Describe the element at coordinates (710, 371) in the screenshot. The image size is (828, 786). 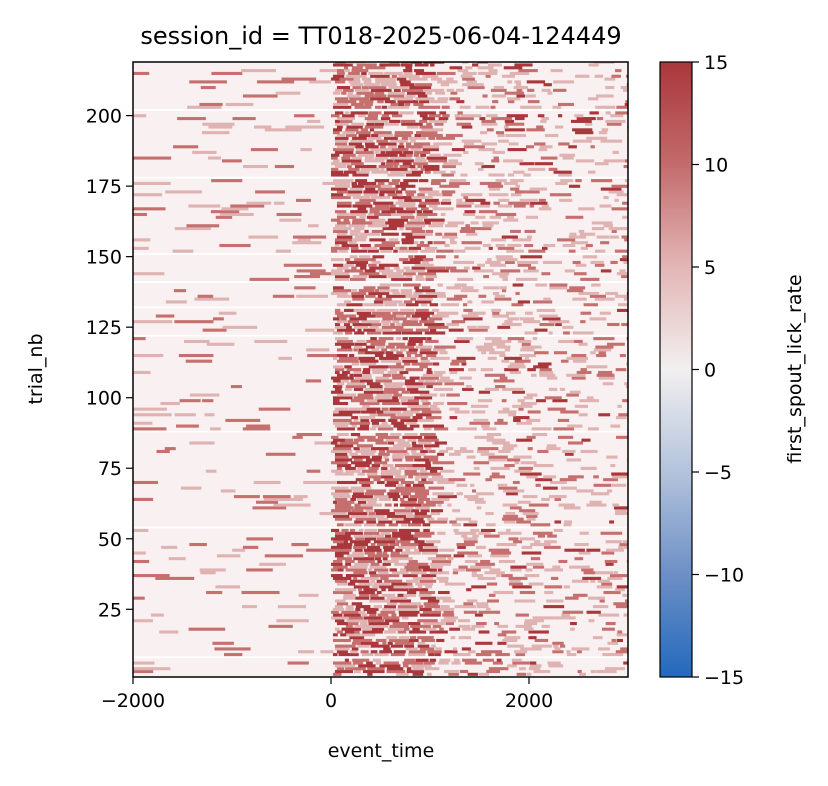
I see `colorbar-tick-label: 0` at that location.